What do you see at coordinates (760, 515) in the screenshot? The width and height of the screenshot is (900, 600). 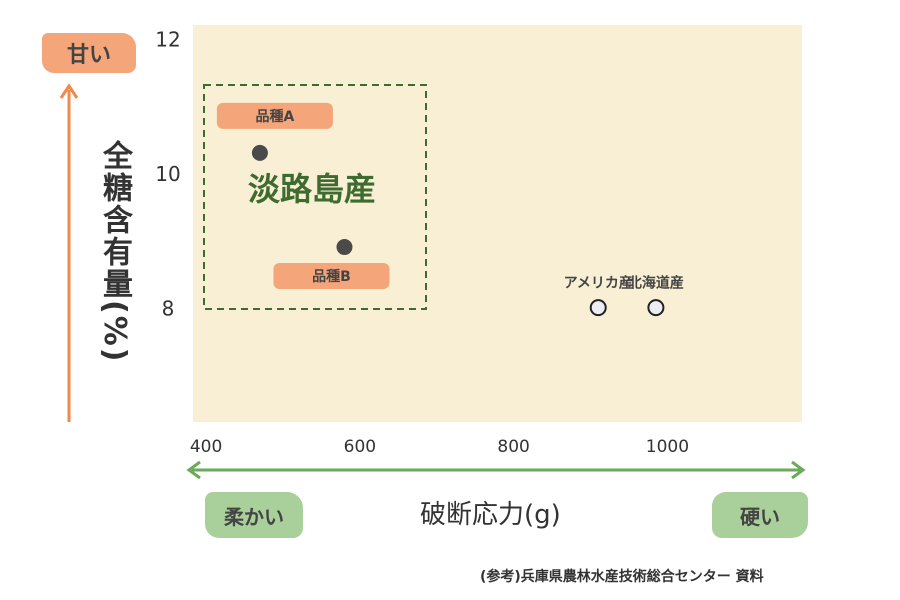 I see `hard-label: 硬い` at bounding box center [760, 515].